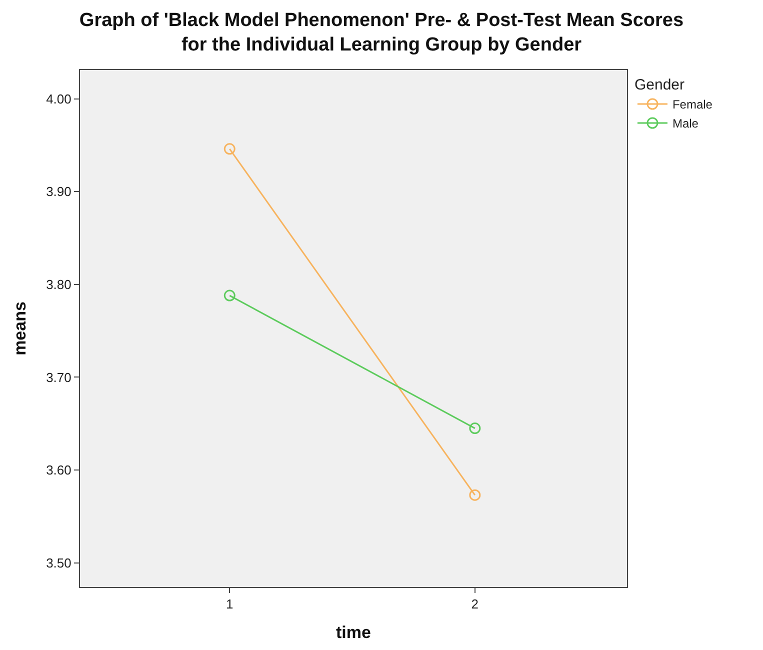 This screenshot has height=650, width=763. I want to click on x-axis-title: time, so click(353, 632).